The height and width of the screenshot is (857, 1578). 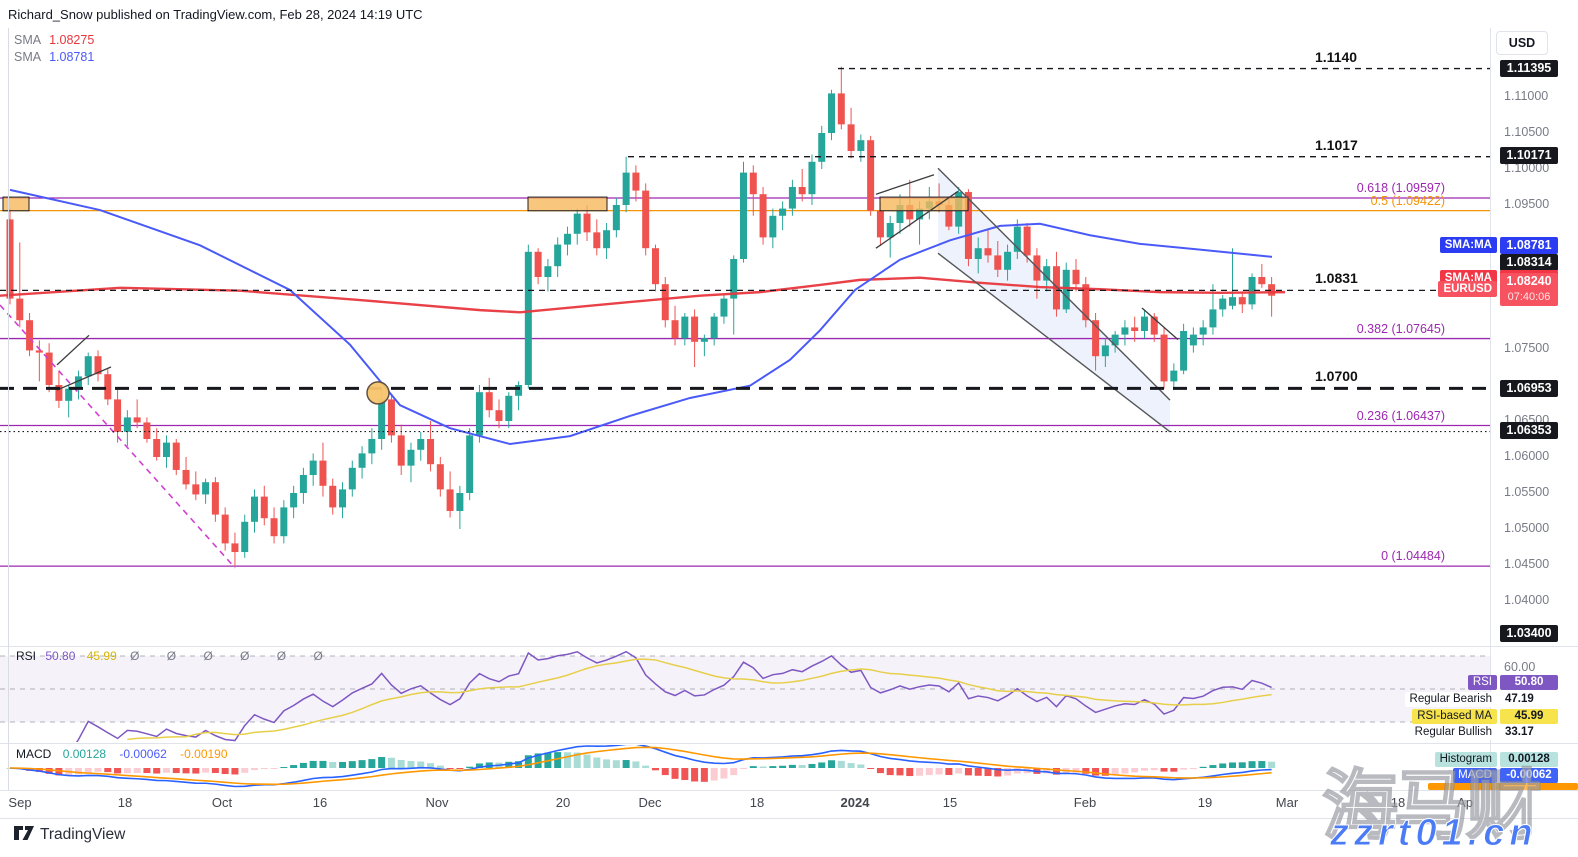 I want to click on price-badge: 1.11395, so click(x=1529, y=68).